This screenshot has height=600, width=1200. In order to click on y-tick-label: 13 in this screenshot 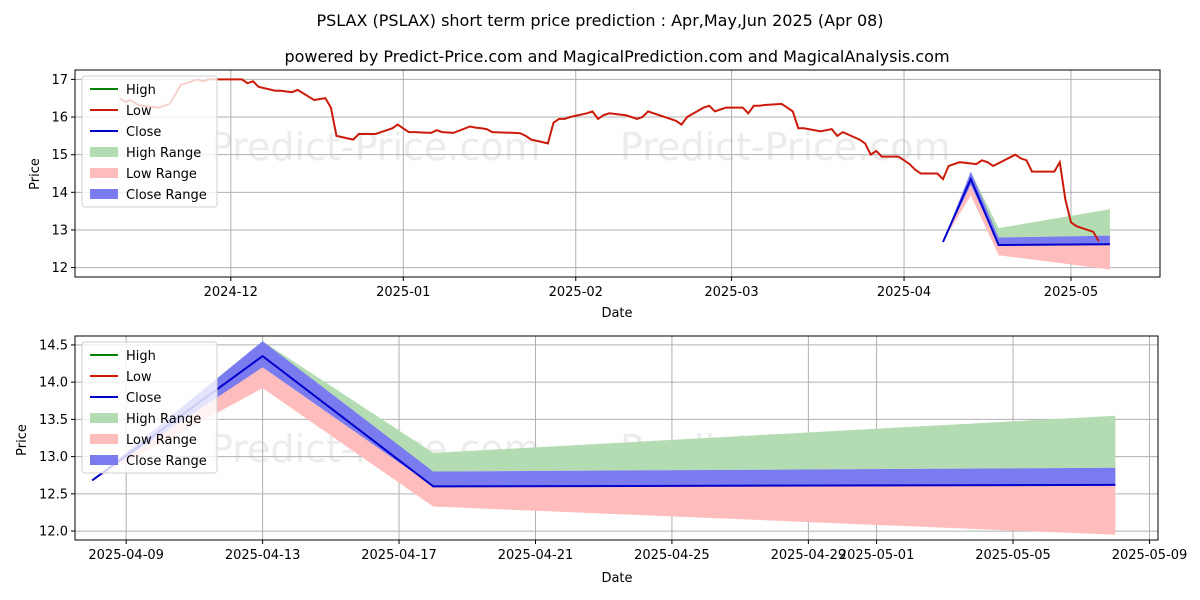, I will do `click(59, 230)`.